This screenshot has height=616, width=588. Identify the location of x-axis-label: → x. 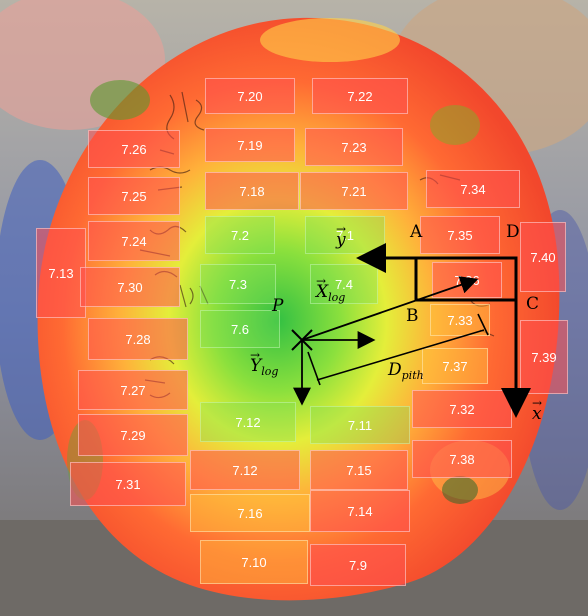
(537, 410).